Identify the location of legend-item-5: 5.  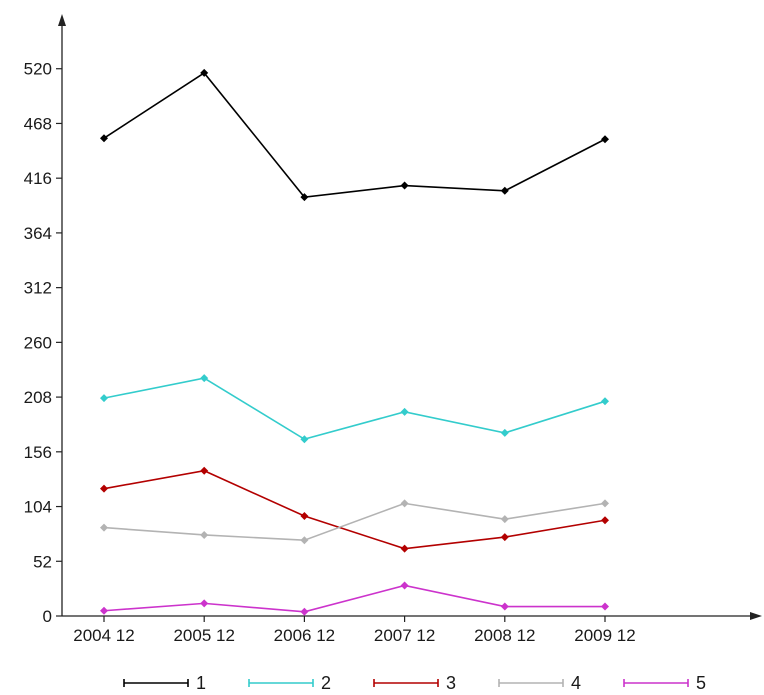
(664, 683).